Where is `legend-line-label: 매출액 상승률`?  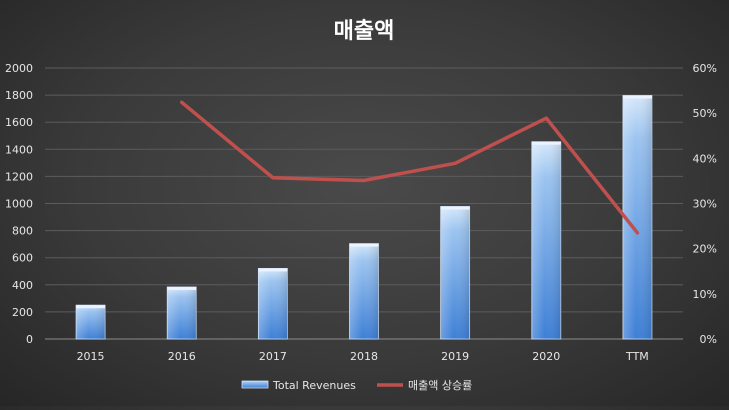
legend-line-label: 매출액 상승률 is located at coordinates (440, 385).